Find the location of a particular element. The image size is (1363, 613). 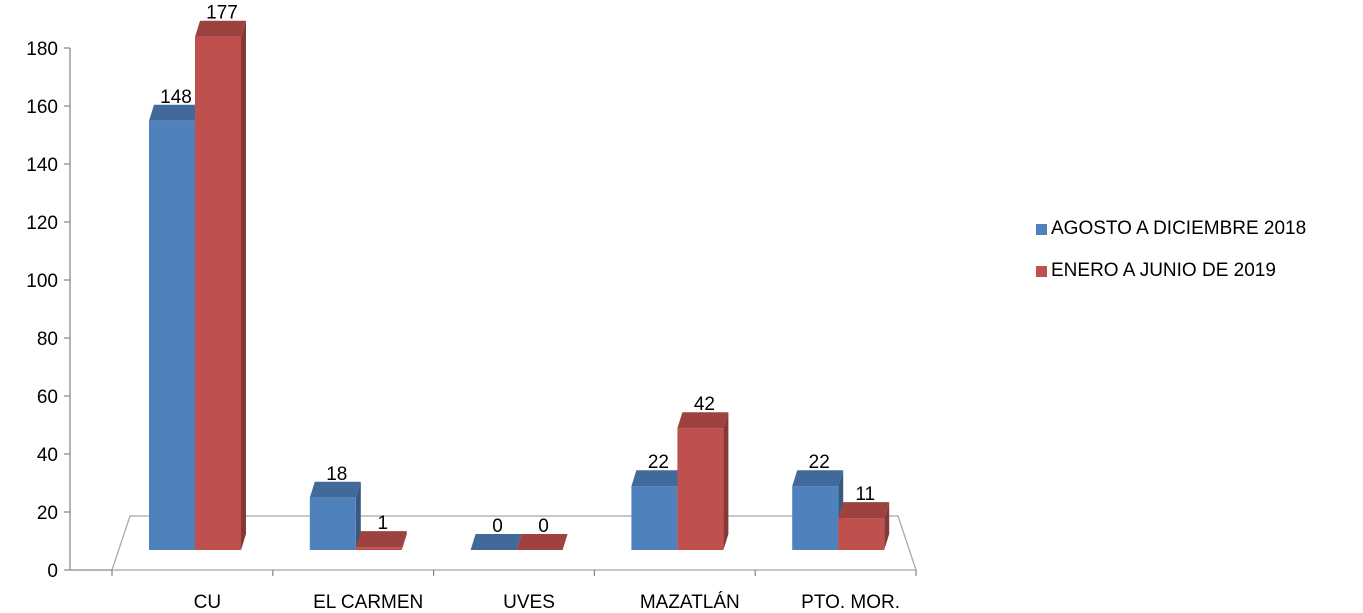

data-label: 148 is located at coordinates (176, 97).